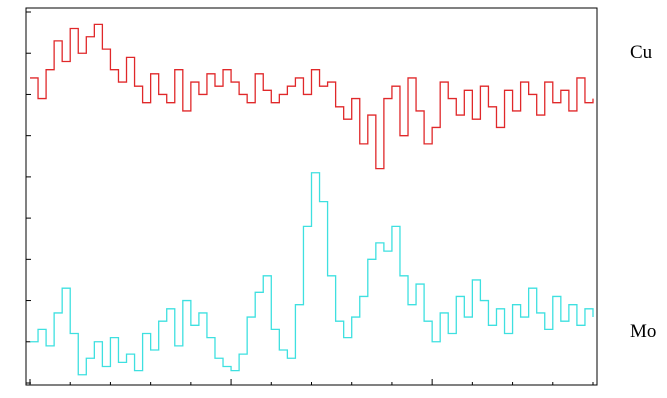 The height and width of the screenshot is (398, 667). What do you see at coordinates (643, 331) in the screenshot?
I see `series-label-mo: Mo` at bounding box center [643, 331].